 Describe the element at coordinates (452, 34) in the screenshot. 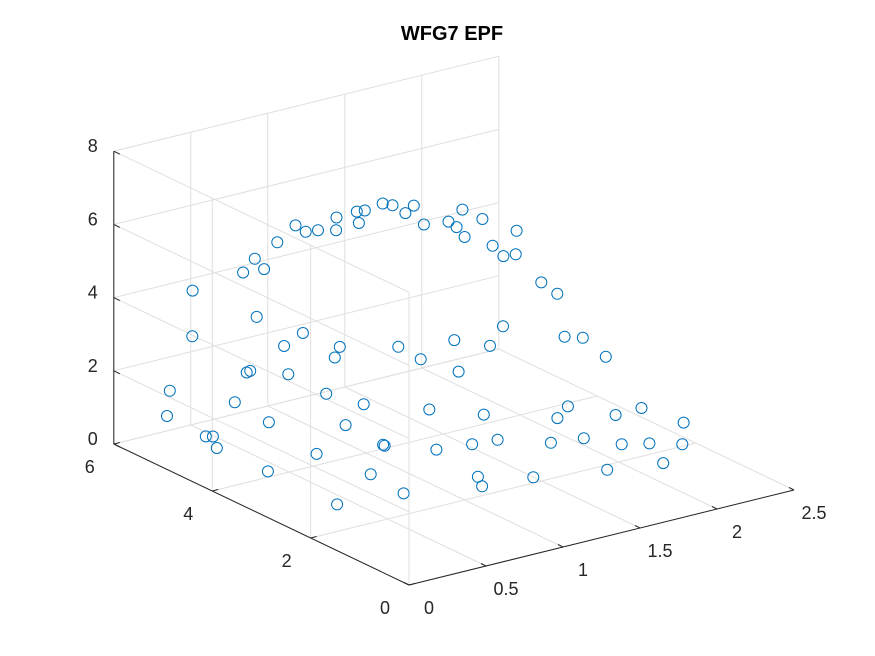

I see `chart-title: WFG7 EPF` at that location.